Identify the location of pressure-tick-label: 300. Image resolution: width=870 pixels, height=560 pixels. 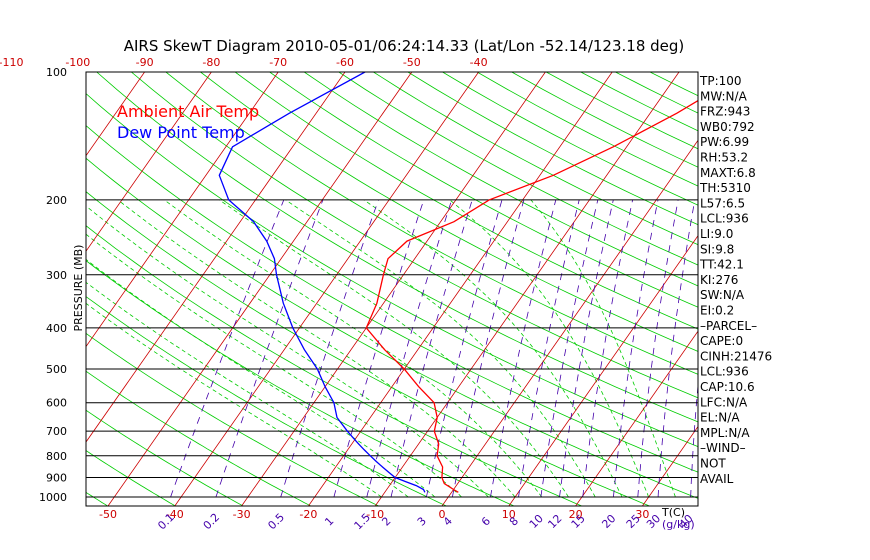
(56, 275).